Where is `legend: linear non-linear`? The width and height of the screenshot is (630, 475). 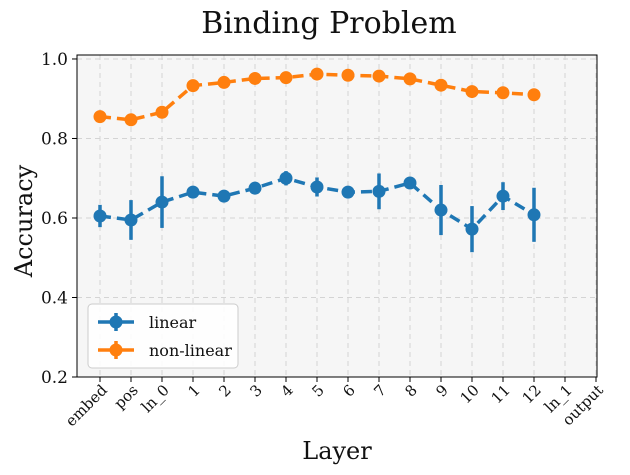
legend: linear non-linear is located at coordinates (163, 336).